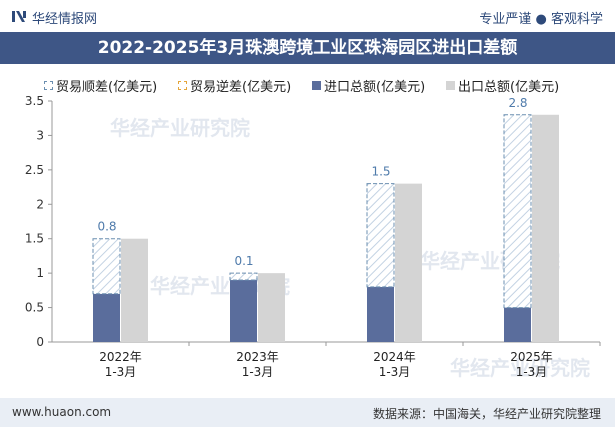  Describe the element at coordinates (307, 412) in the screenshot. I see `footer-bar: www.huaon.com 数据来源：中国海关，华经产业研究院整理` at that location.